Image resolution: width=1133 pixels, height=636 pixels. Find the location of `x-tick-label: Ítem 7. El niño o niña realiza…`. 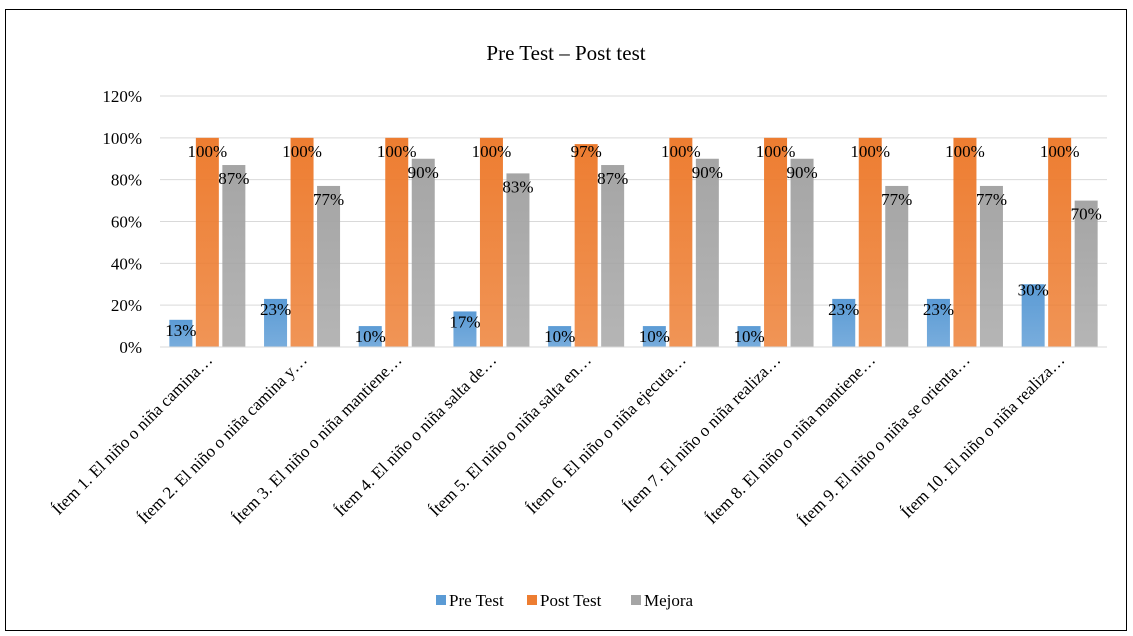

x-tick-label: Ítem 7. El niño o niña realiza… is located at coordinates (701, 432).